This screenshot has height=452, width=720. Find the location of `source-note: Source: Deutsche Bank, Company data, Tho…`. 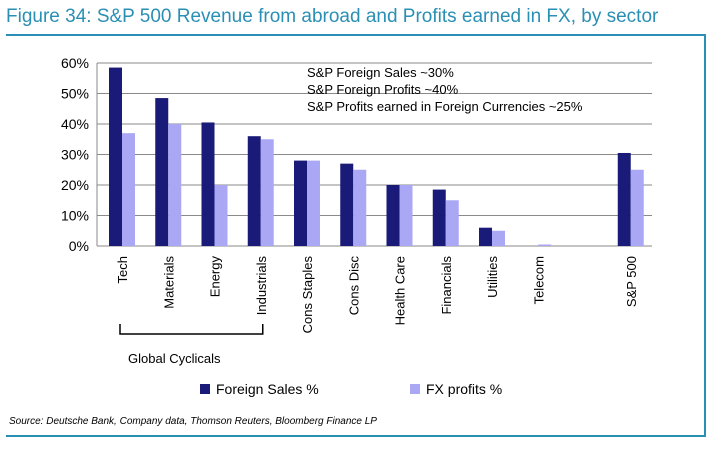

source-note: Source: Deutsche Bank, Company data, Tho… is located at coordinates (193, 421).